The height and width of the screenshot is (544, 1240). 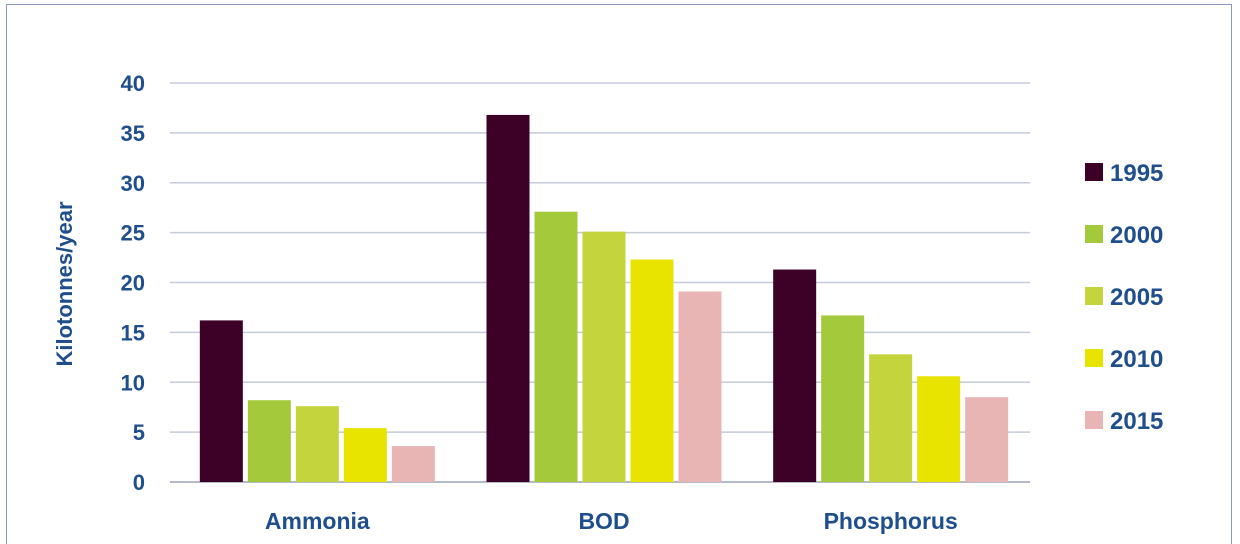 I want to click on legend-label-1995: 1995, so click(x=1136, y=173).